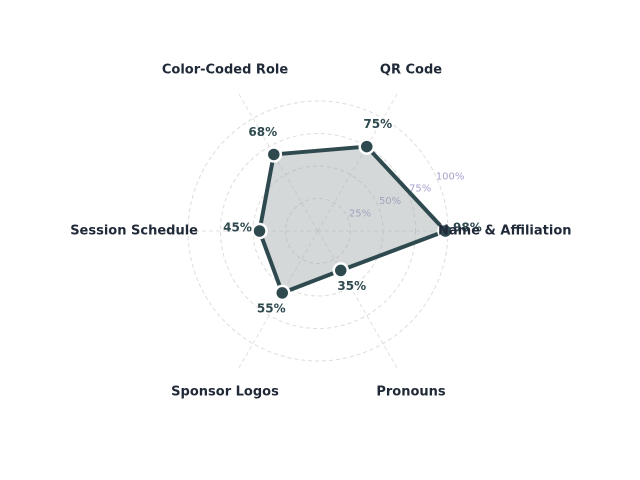  Describe the element at coordinates (225, 392) in the screenshot. I see `category-label: Sponsor Logos` at that location.